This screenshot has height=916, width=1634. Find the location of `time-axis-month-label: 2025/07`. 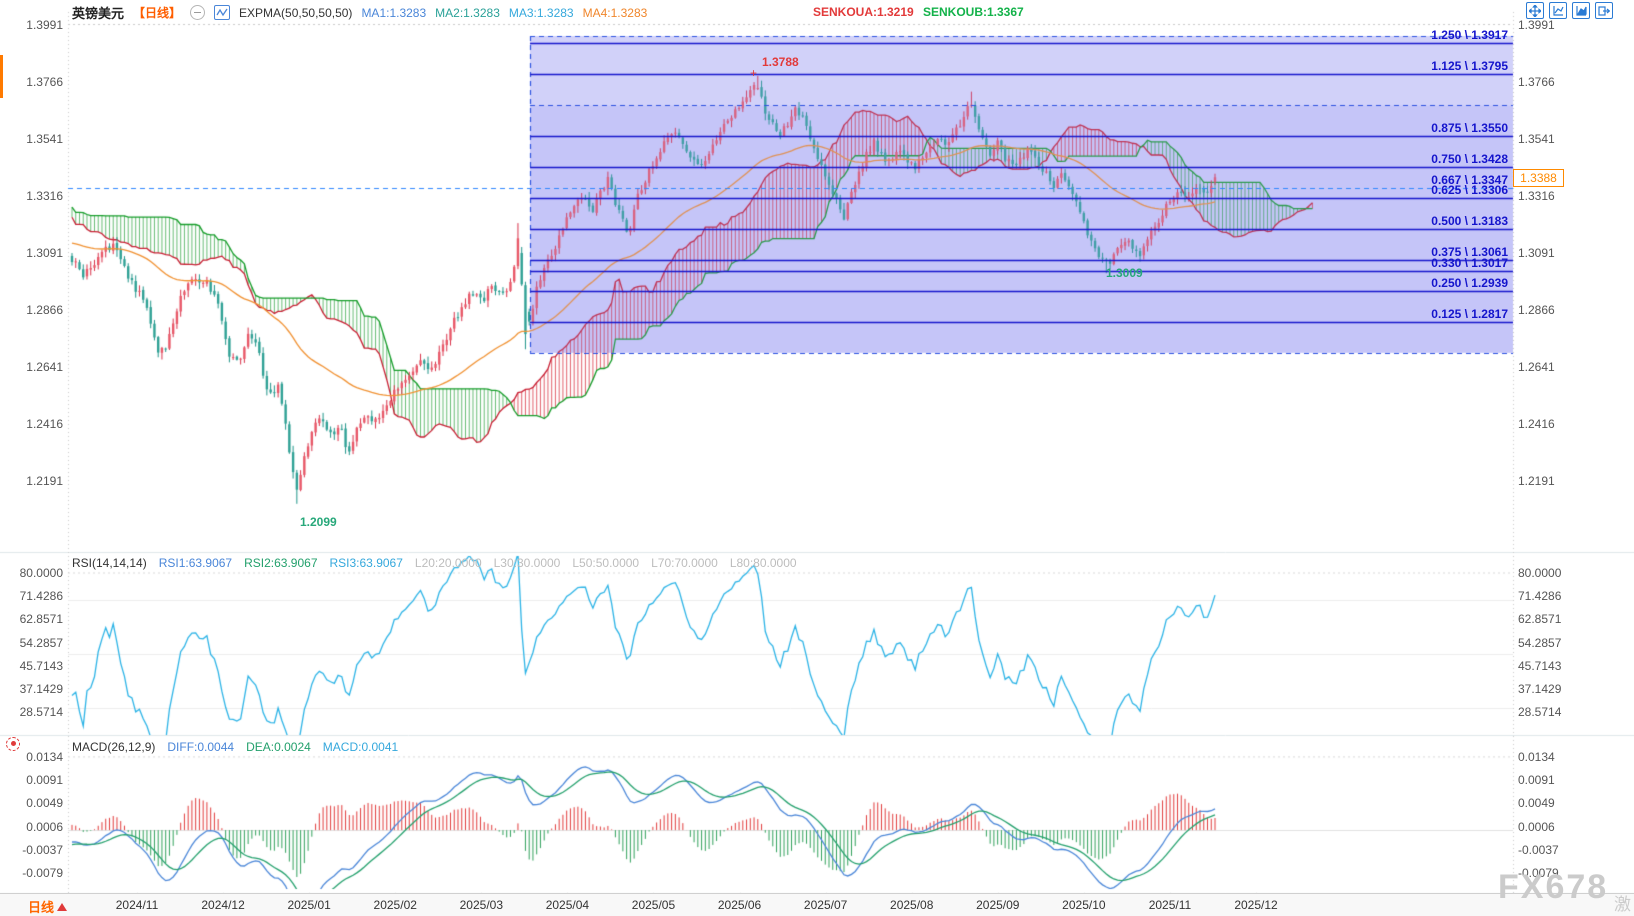

time-axis-month-label: 2025/07 is located at coordinates (825, 905).